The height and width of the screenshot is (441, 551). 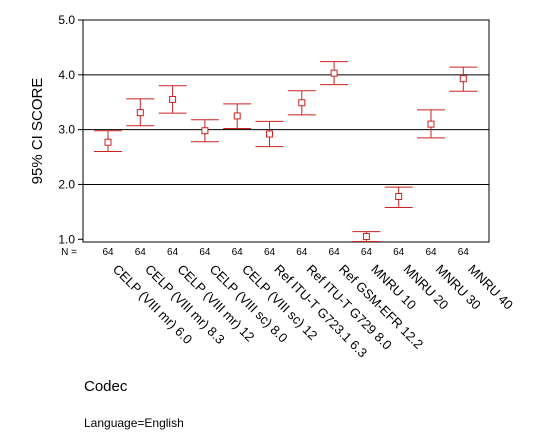 I want to click on y-tick-label: 5.0, so click(x=66, y=20).